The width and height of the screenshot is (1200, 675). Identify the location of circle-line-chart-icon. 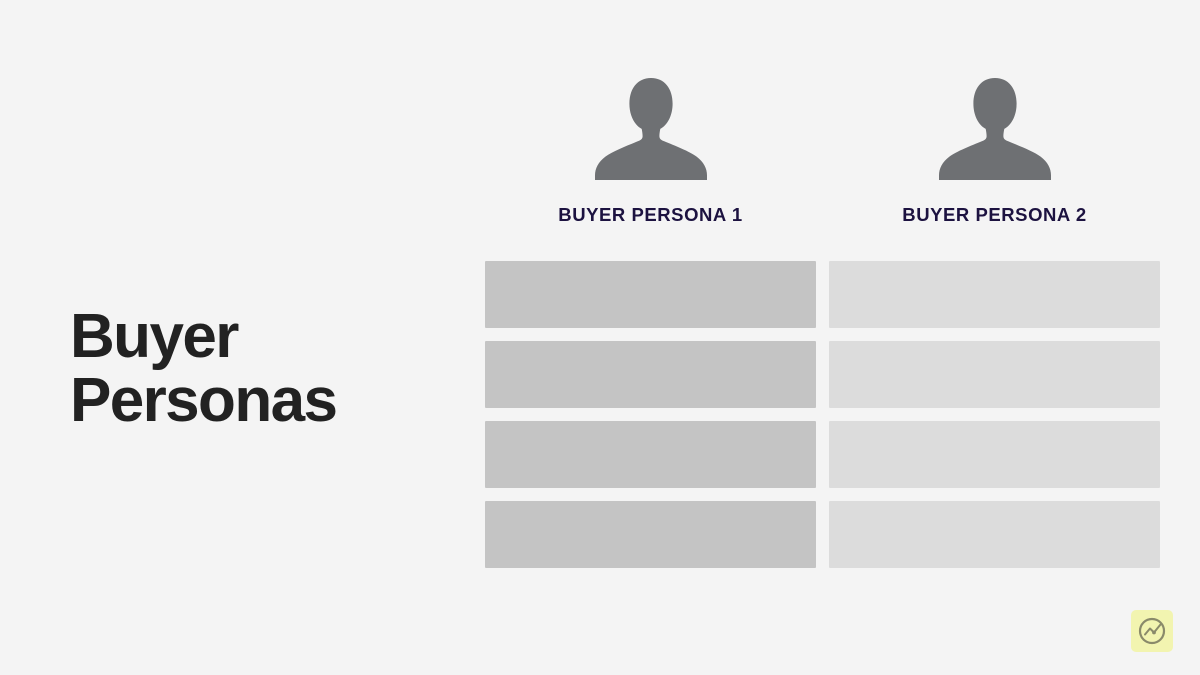
(1152, 631).